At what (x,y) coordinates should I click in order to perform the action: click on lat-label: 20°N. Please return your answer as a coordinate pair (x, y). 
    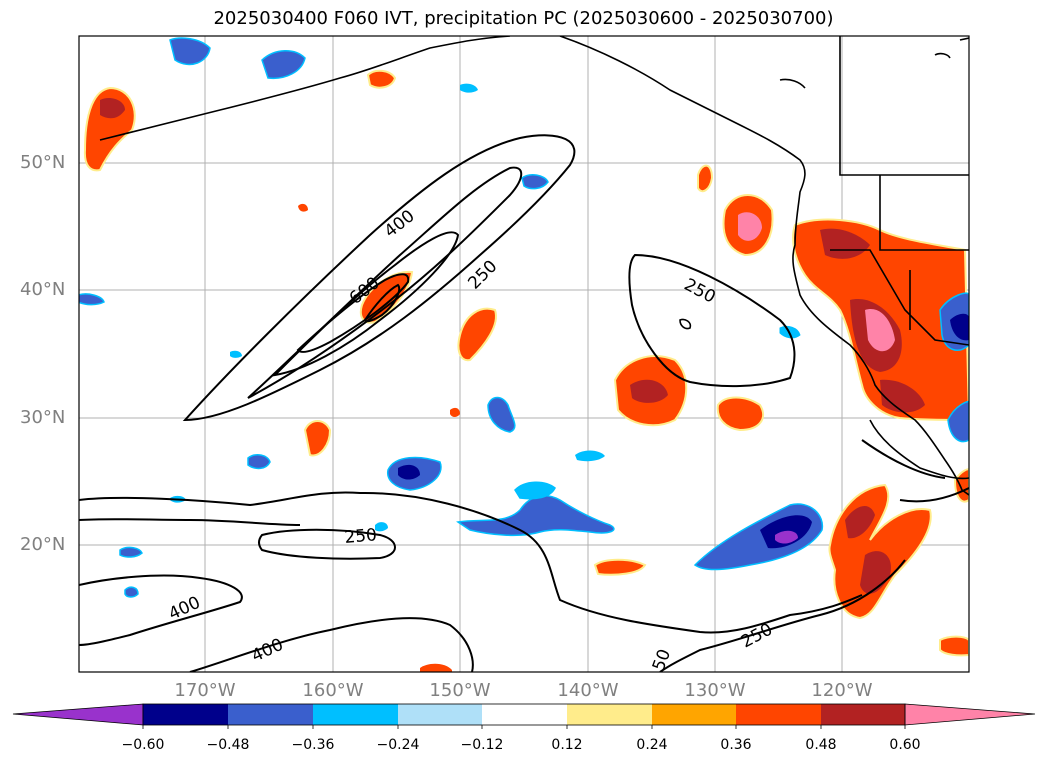
    Looking at the image, I should click on (43, 544).